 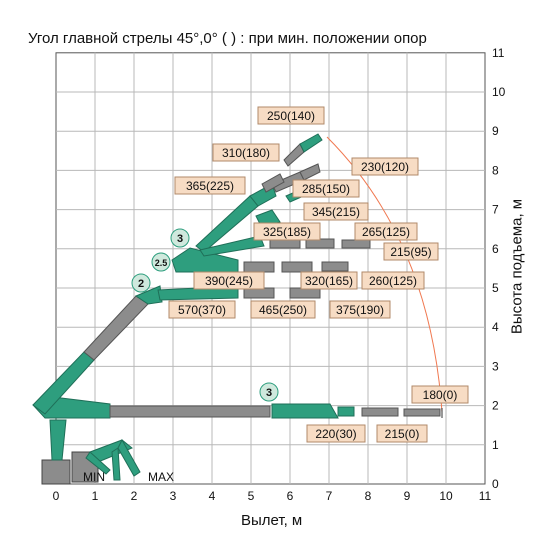 I want to click on load-label: 265(125), so click(x=386, y=231).